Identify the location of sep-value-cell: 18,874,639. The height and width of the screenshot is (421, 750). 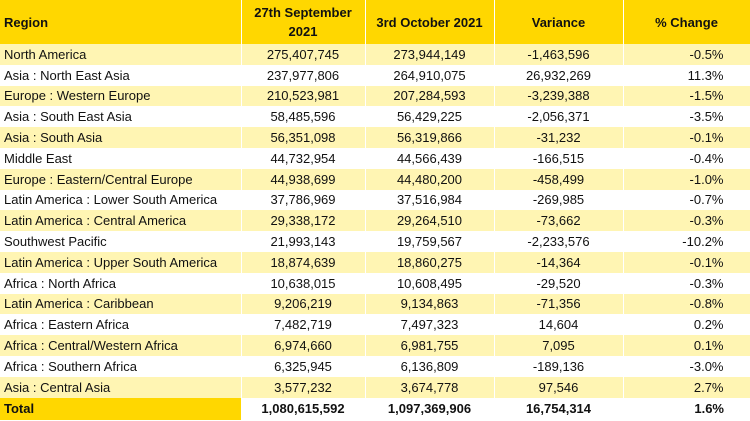
(303, 262).